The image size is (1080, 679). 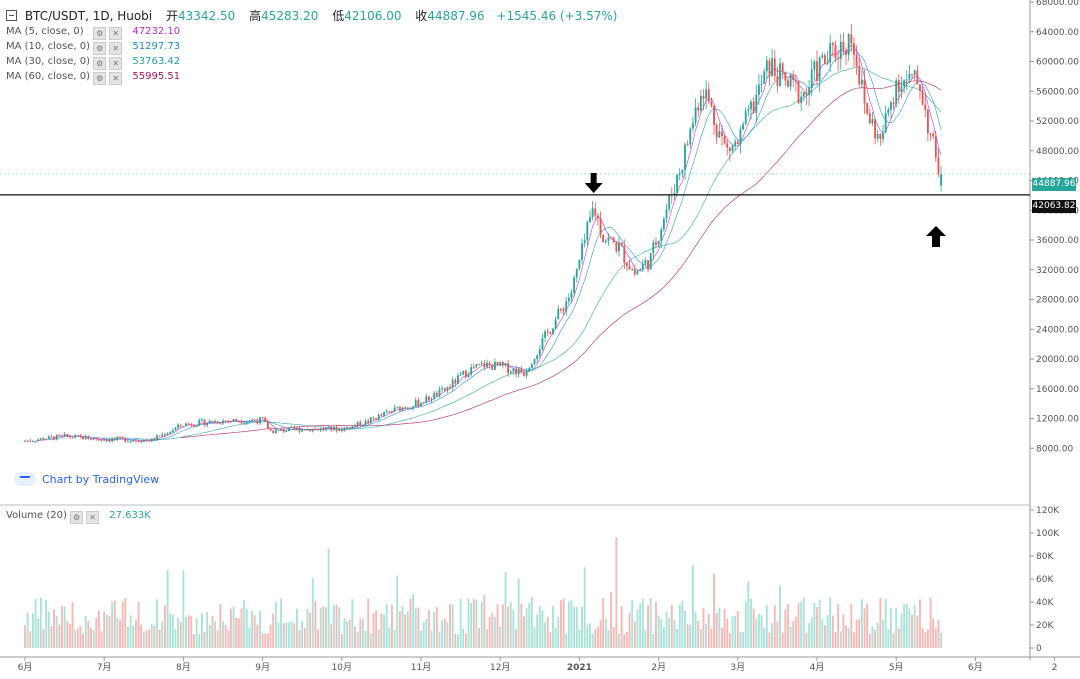 What do you see at coordinates (156, 31) in the screenshot?
I see `ma-value: 47232.10` at bounding box center [156, 31].